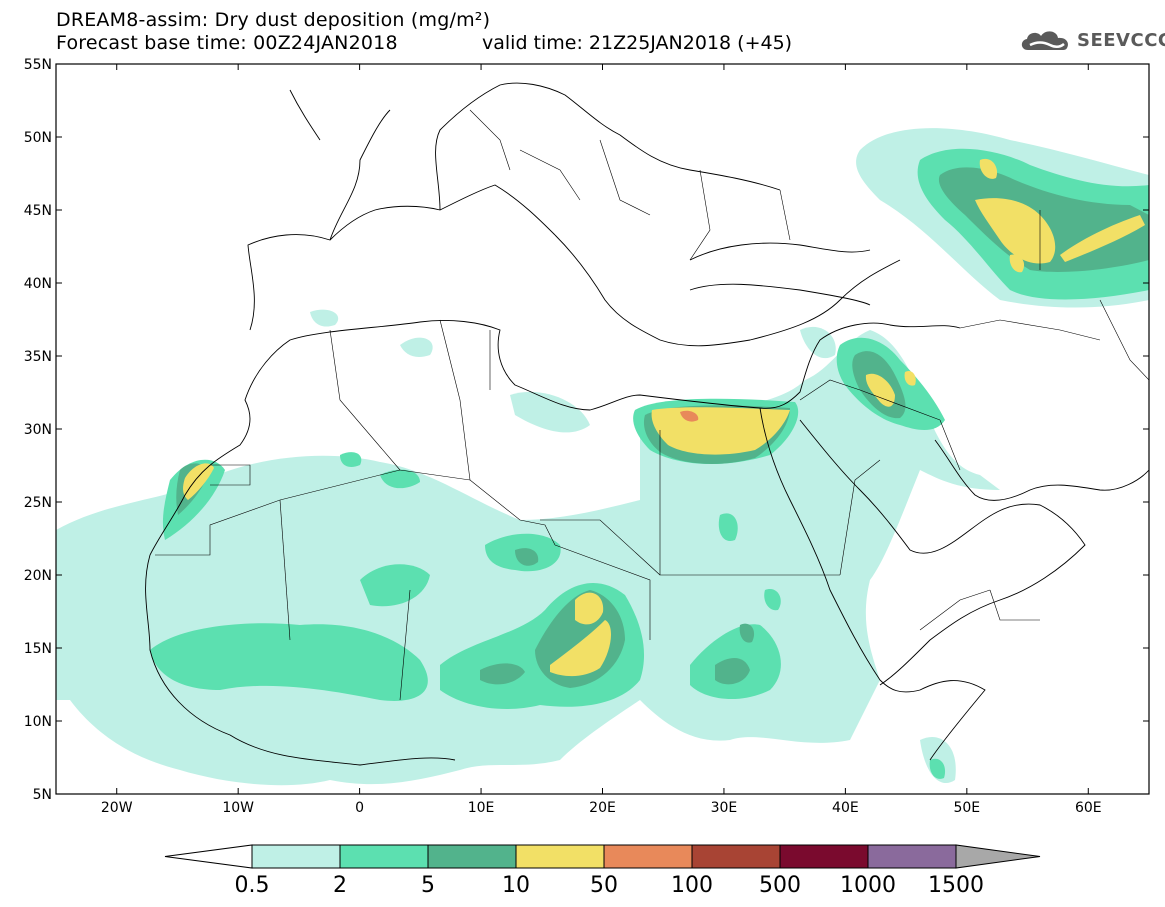  What do you see at coordinates (208, 856) in the screenshot?
I see `legend-swatch-low` at bounding box center [208, 856].